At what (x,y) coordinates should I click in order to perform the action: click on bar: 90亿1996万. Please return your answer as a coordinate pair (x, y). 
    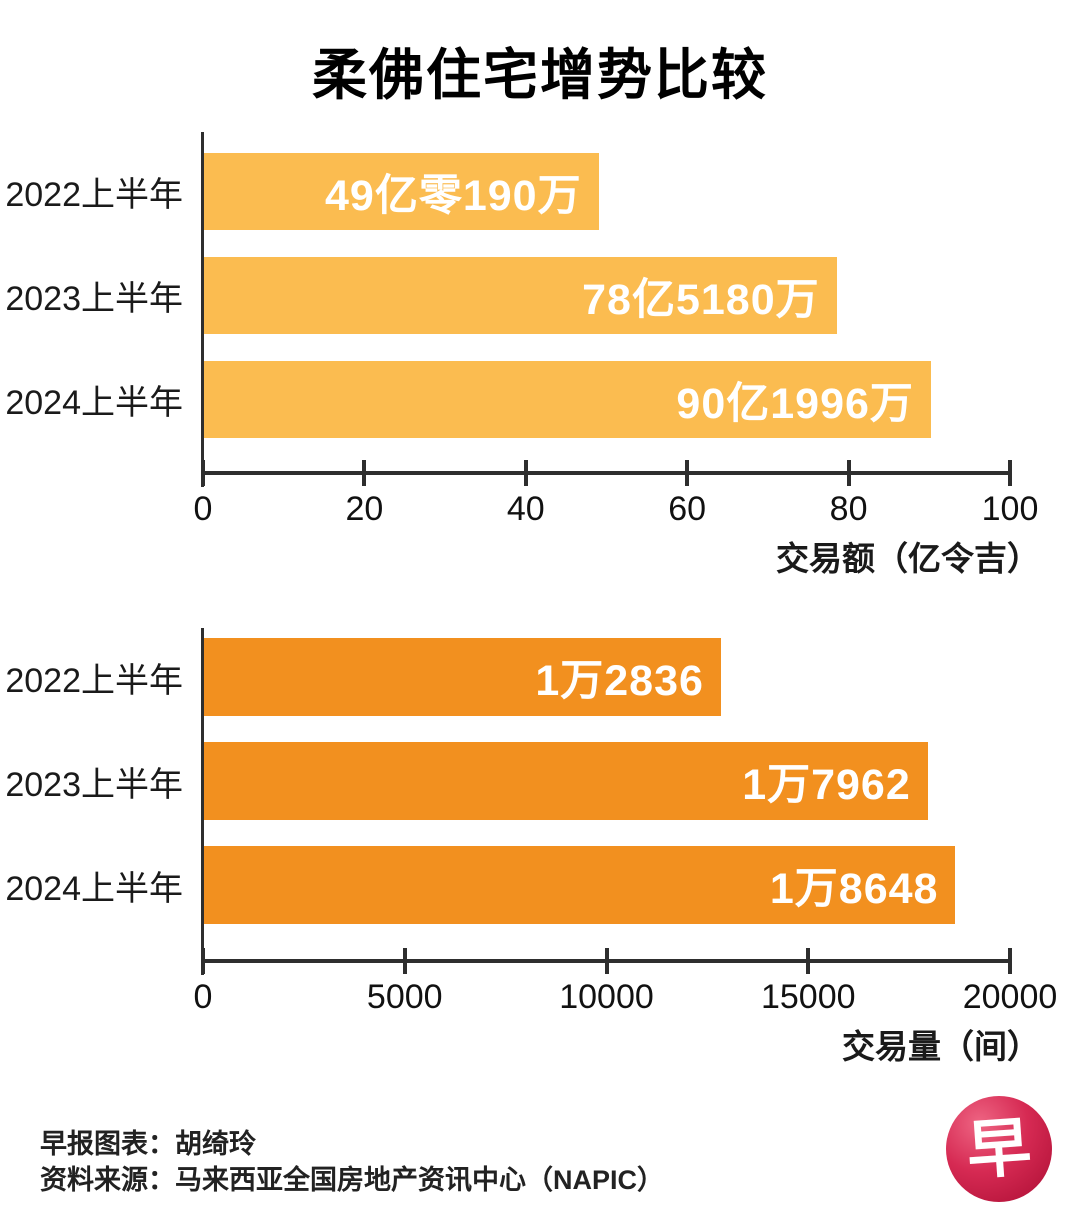
    Looking at the image, I should click on (567, 399).